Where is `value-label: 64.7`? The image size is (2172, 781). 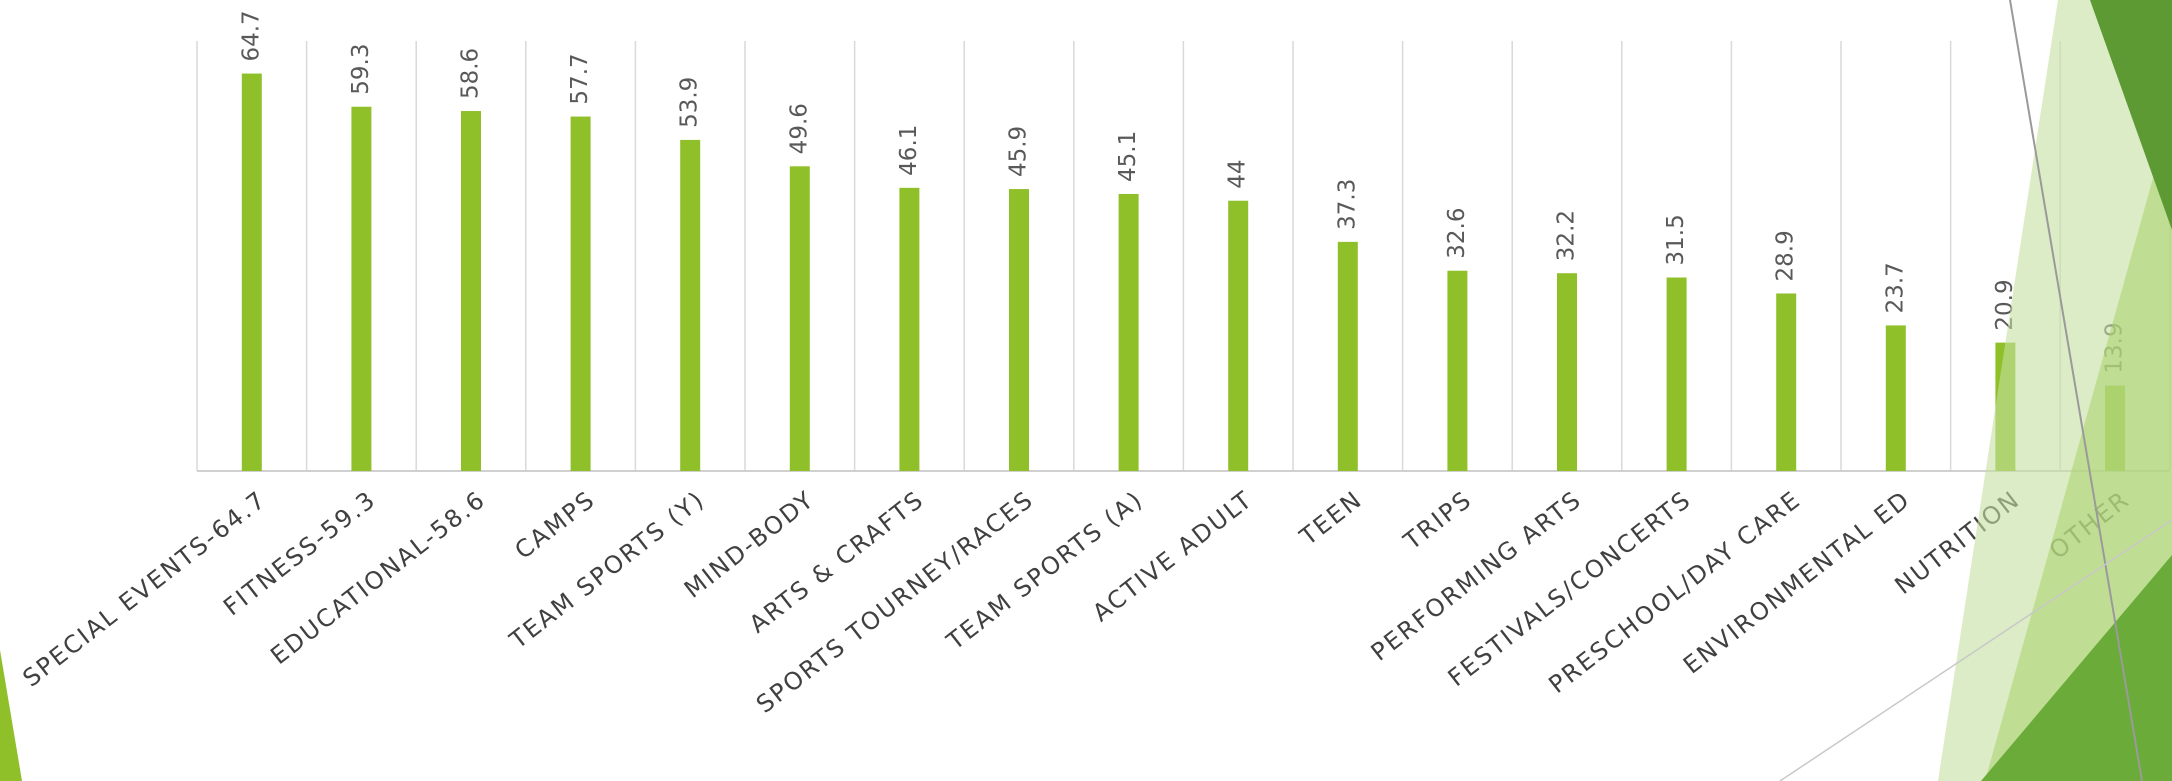 value-label: 64.7 is located at coordinates (251, 35).